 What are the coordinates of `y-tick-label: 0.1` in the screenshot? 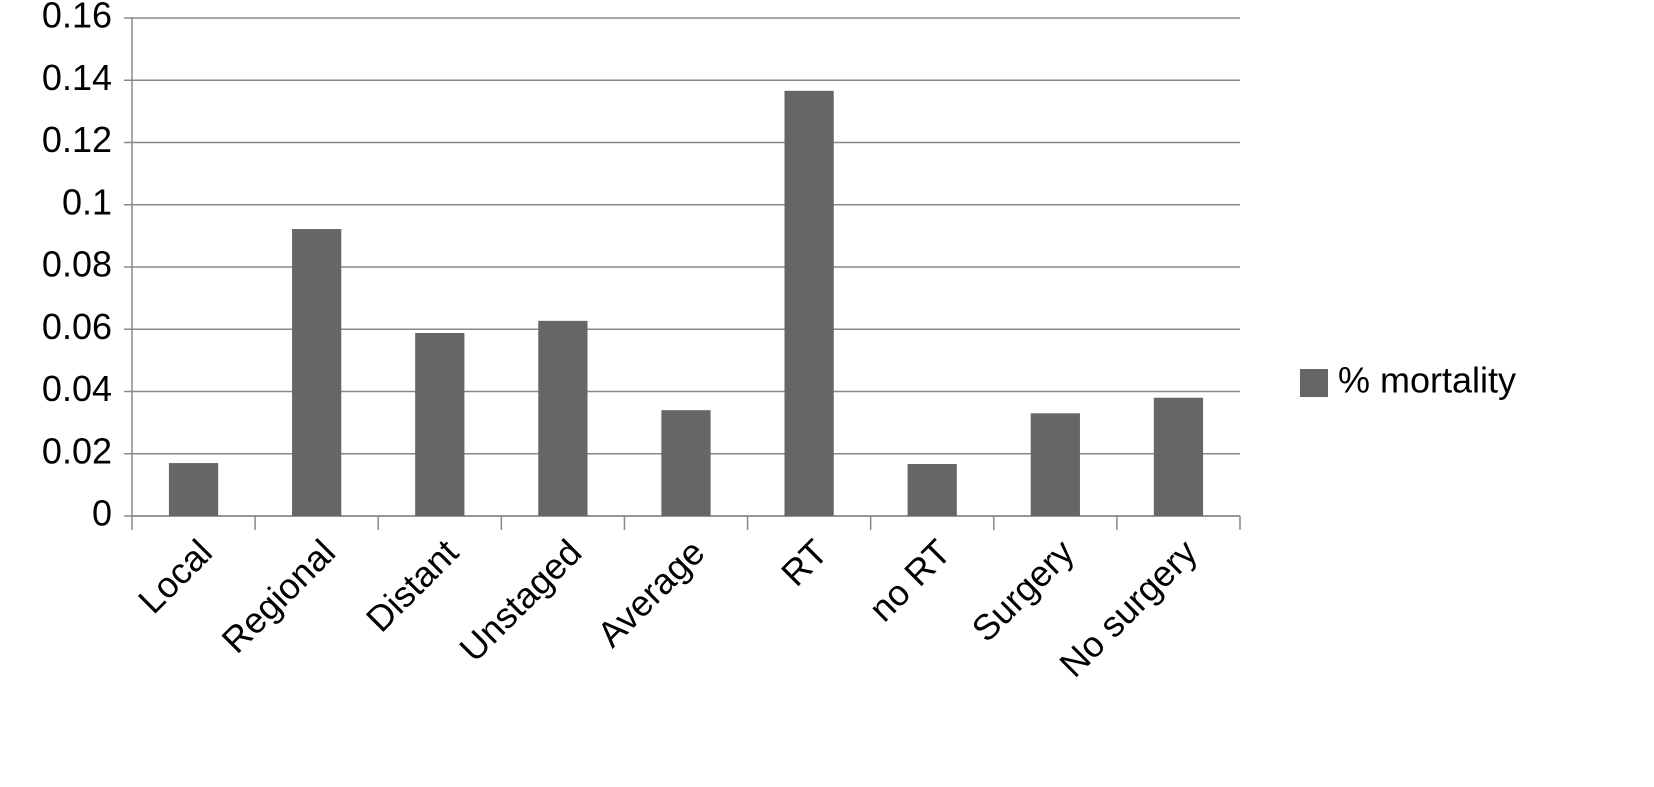 It's located at (87, 201).